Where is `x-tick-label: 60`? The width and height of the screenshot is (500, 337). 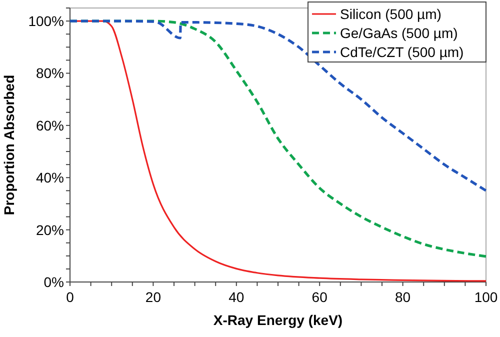 x-tick-label: 60 is located at coordinates (320, 297).